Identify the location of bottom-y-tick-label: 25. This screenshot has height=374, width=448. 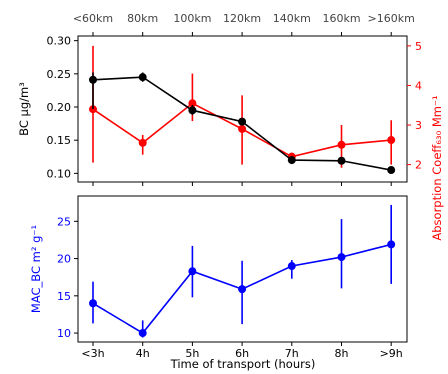
(64, 221).